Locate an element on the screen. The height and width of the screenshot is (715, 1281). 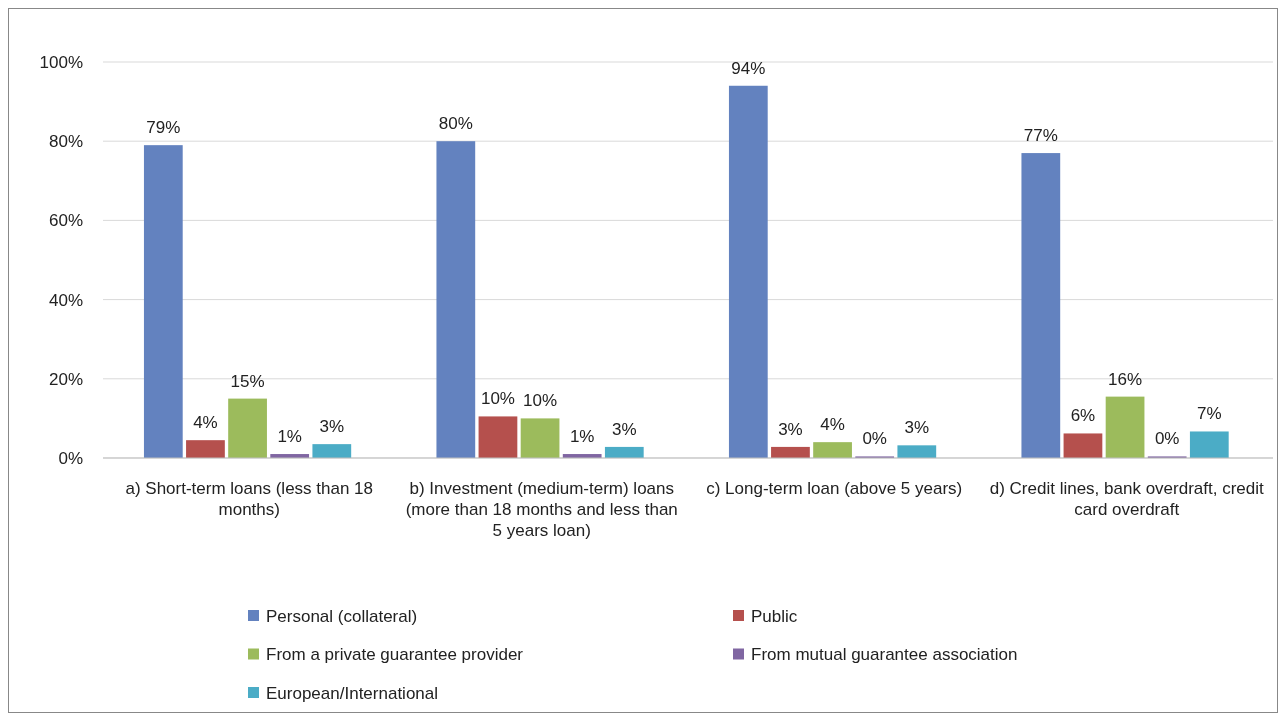
x-tick-label: d) Credit lines, bank overdraft, credit card overdraft is located at coordinates (1127, 499).